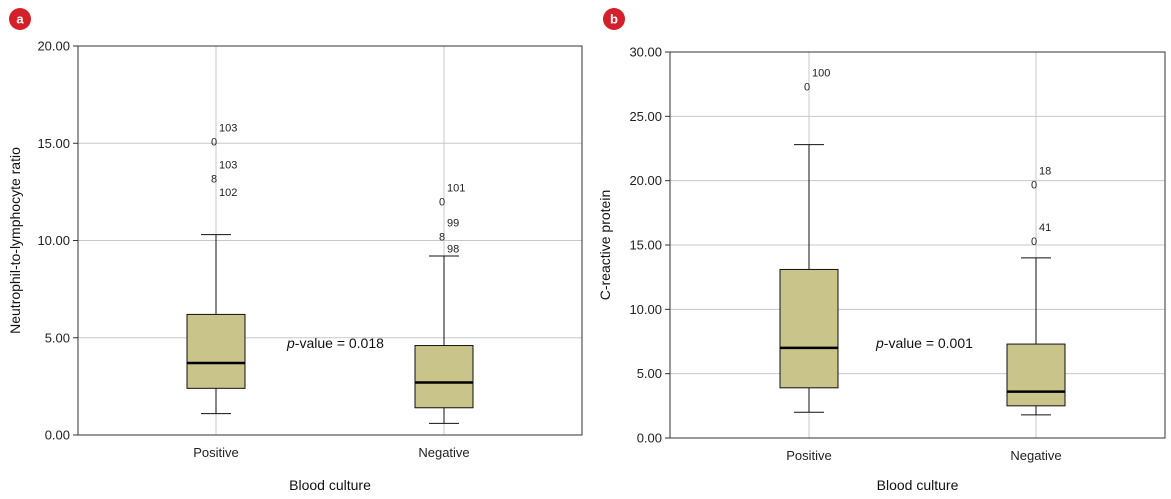 The height and width of the screenshot is (499, 1171). What do you see at coordinates (821, 74) in the screenshot?
I see `outlier-case-label: 100` at bounding box center [821, 74].